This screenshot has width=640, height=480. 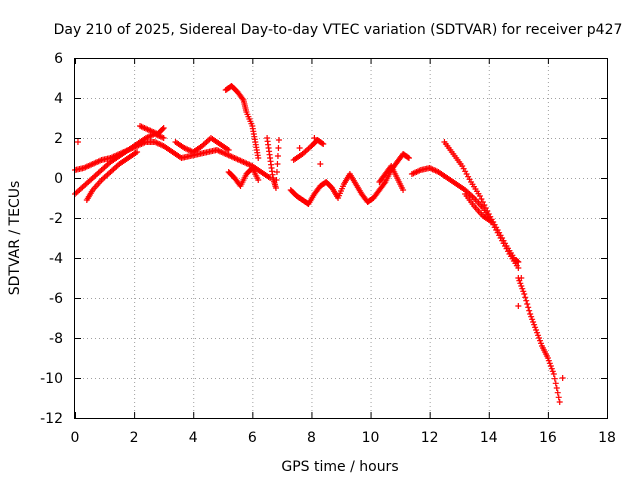 What do you see at coordinates (607, 438) in the screenshot?
I see `x-tick-label: 18` at bounding box center [607, 438].